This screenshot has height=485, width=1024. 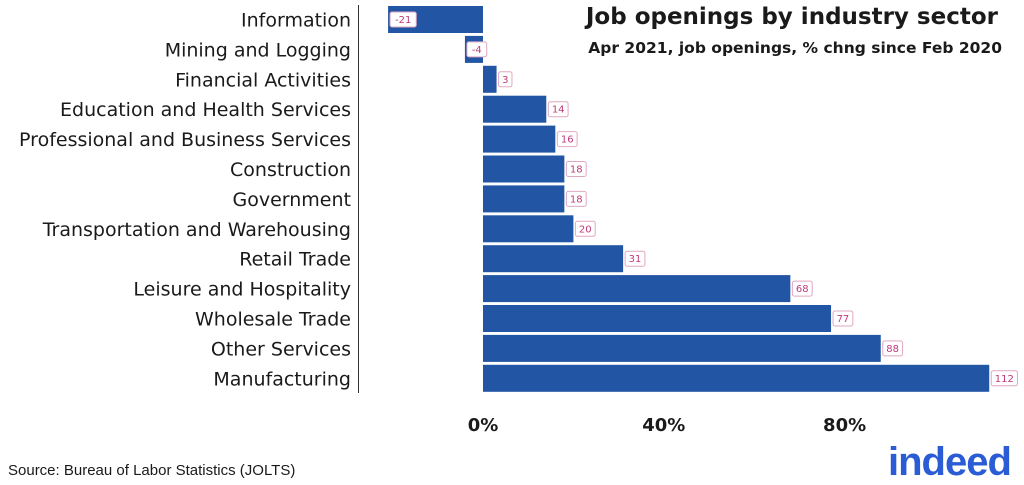 I want to click on data-label: 20, so click(x=585, y=229).